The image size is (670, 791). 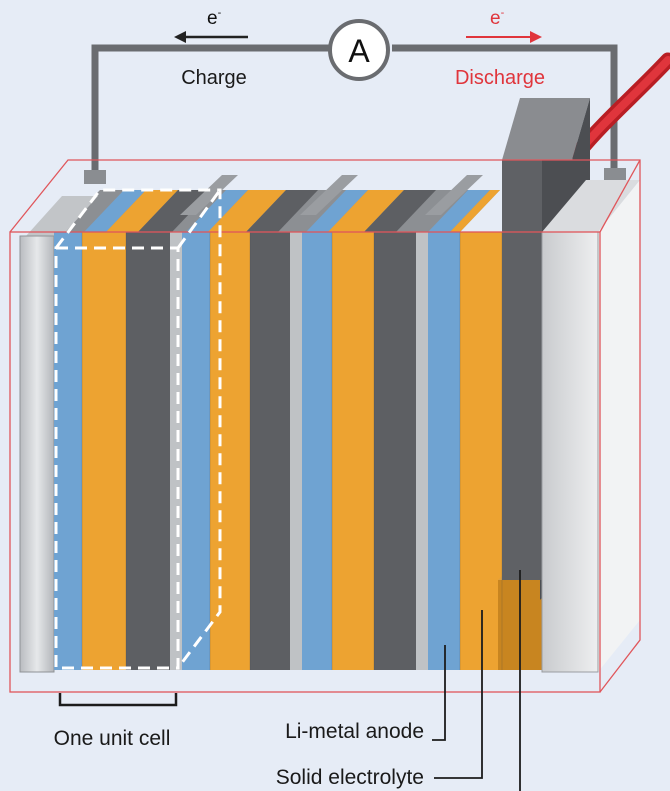 I want to click on discharge-arrow-head, so click(x=536, y=37).